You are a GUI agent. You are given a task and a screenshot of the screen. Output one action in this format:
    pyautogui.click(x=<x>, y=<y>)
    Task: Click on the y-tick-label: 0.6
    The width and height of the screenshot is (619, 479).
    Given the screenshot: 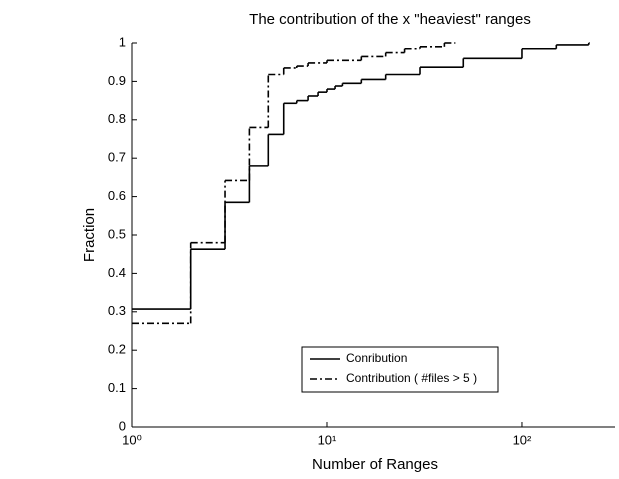 What is the action you would take?
    pyautogui.click(x=117, y=195)
    